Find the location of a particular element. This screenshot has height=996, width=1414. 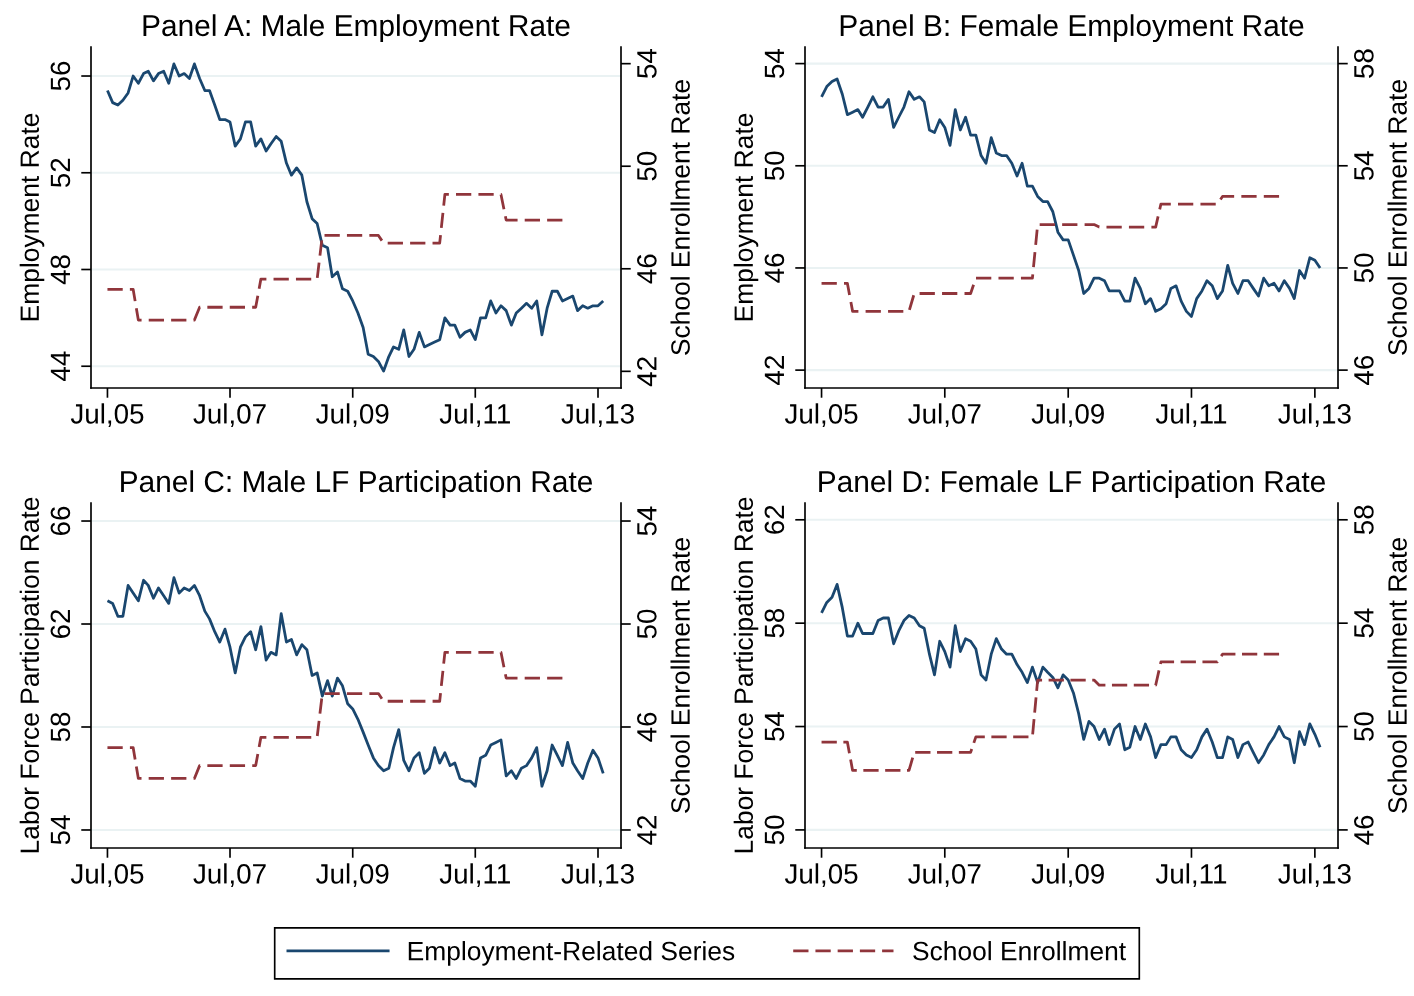

y-tick-label: 44 is located at coordinates (60, 366).